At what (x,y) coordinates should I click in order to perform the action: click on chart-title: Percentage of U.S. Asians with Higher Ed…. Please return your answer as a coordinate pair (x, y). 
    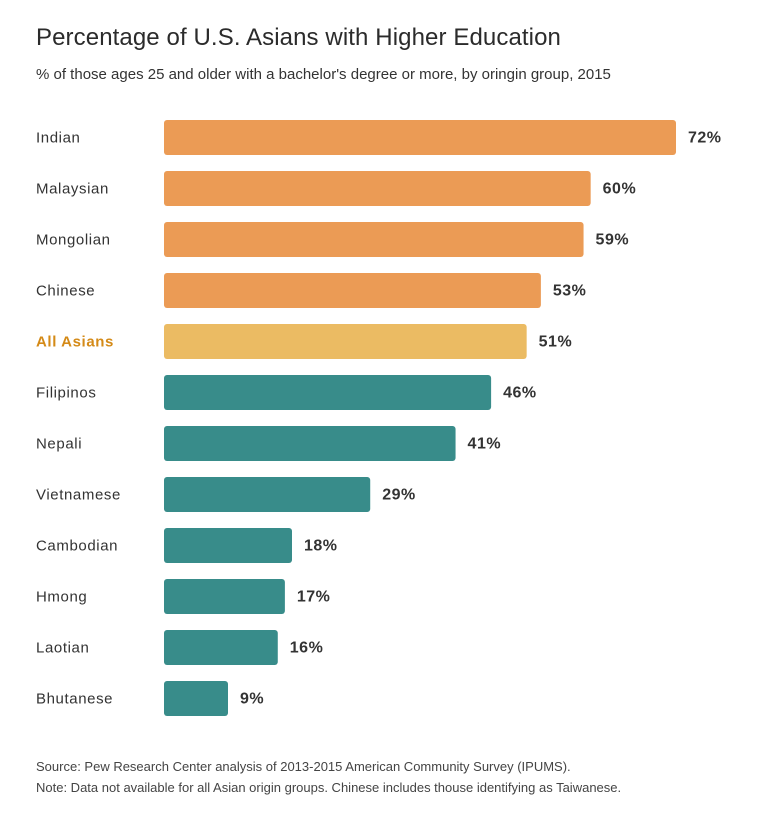
    Looking at the image, I should click on (298, 37).